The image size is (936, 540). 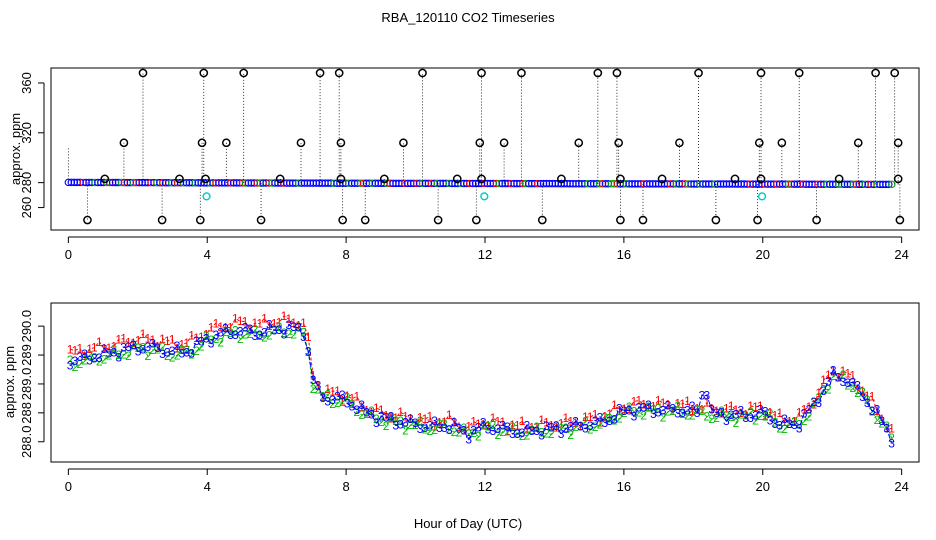 What do you see at coordinates (624, 486) in the screenshot?
I see `bottom-x-tick-label: 16` at bounding box center [624, 486].